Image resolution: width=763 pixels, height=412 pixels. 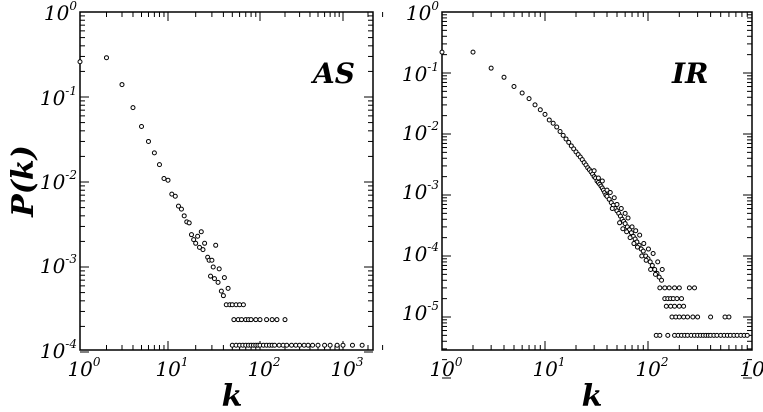 I want to click on x-tick-label-exponent: 0, so click(x=97, y=362).